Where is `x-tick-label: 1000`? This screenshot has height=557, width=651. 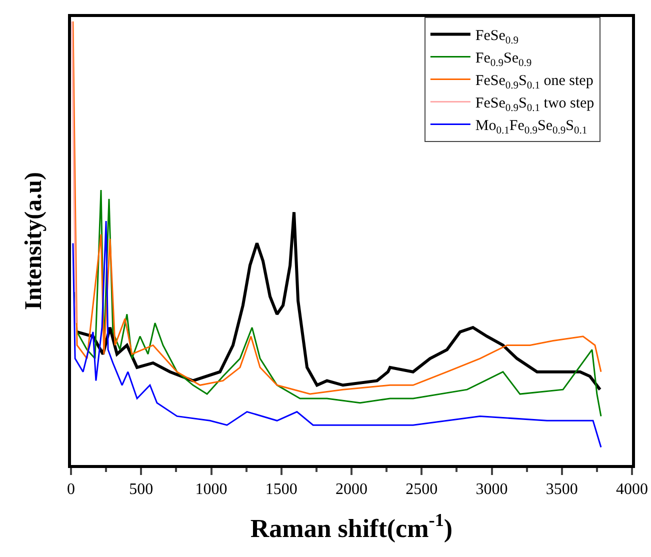 x-tick-label: 1000 is located at coordinates (211, 489).